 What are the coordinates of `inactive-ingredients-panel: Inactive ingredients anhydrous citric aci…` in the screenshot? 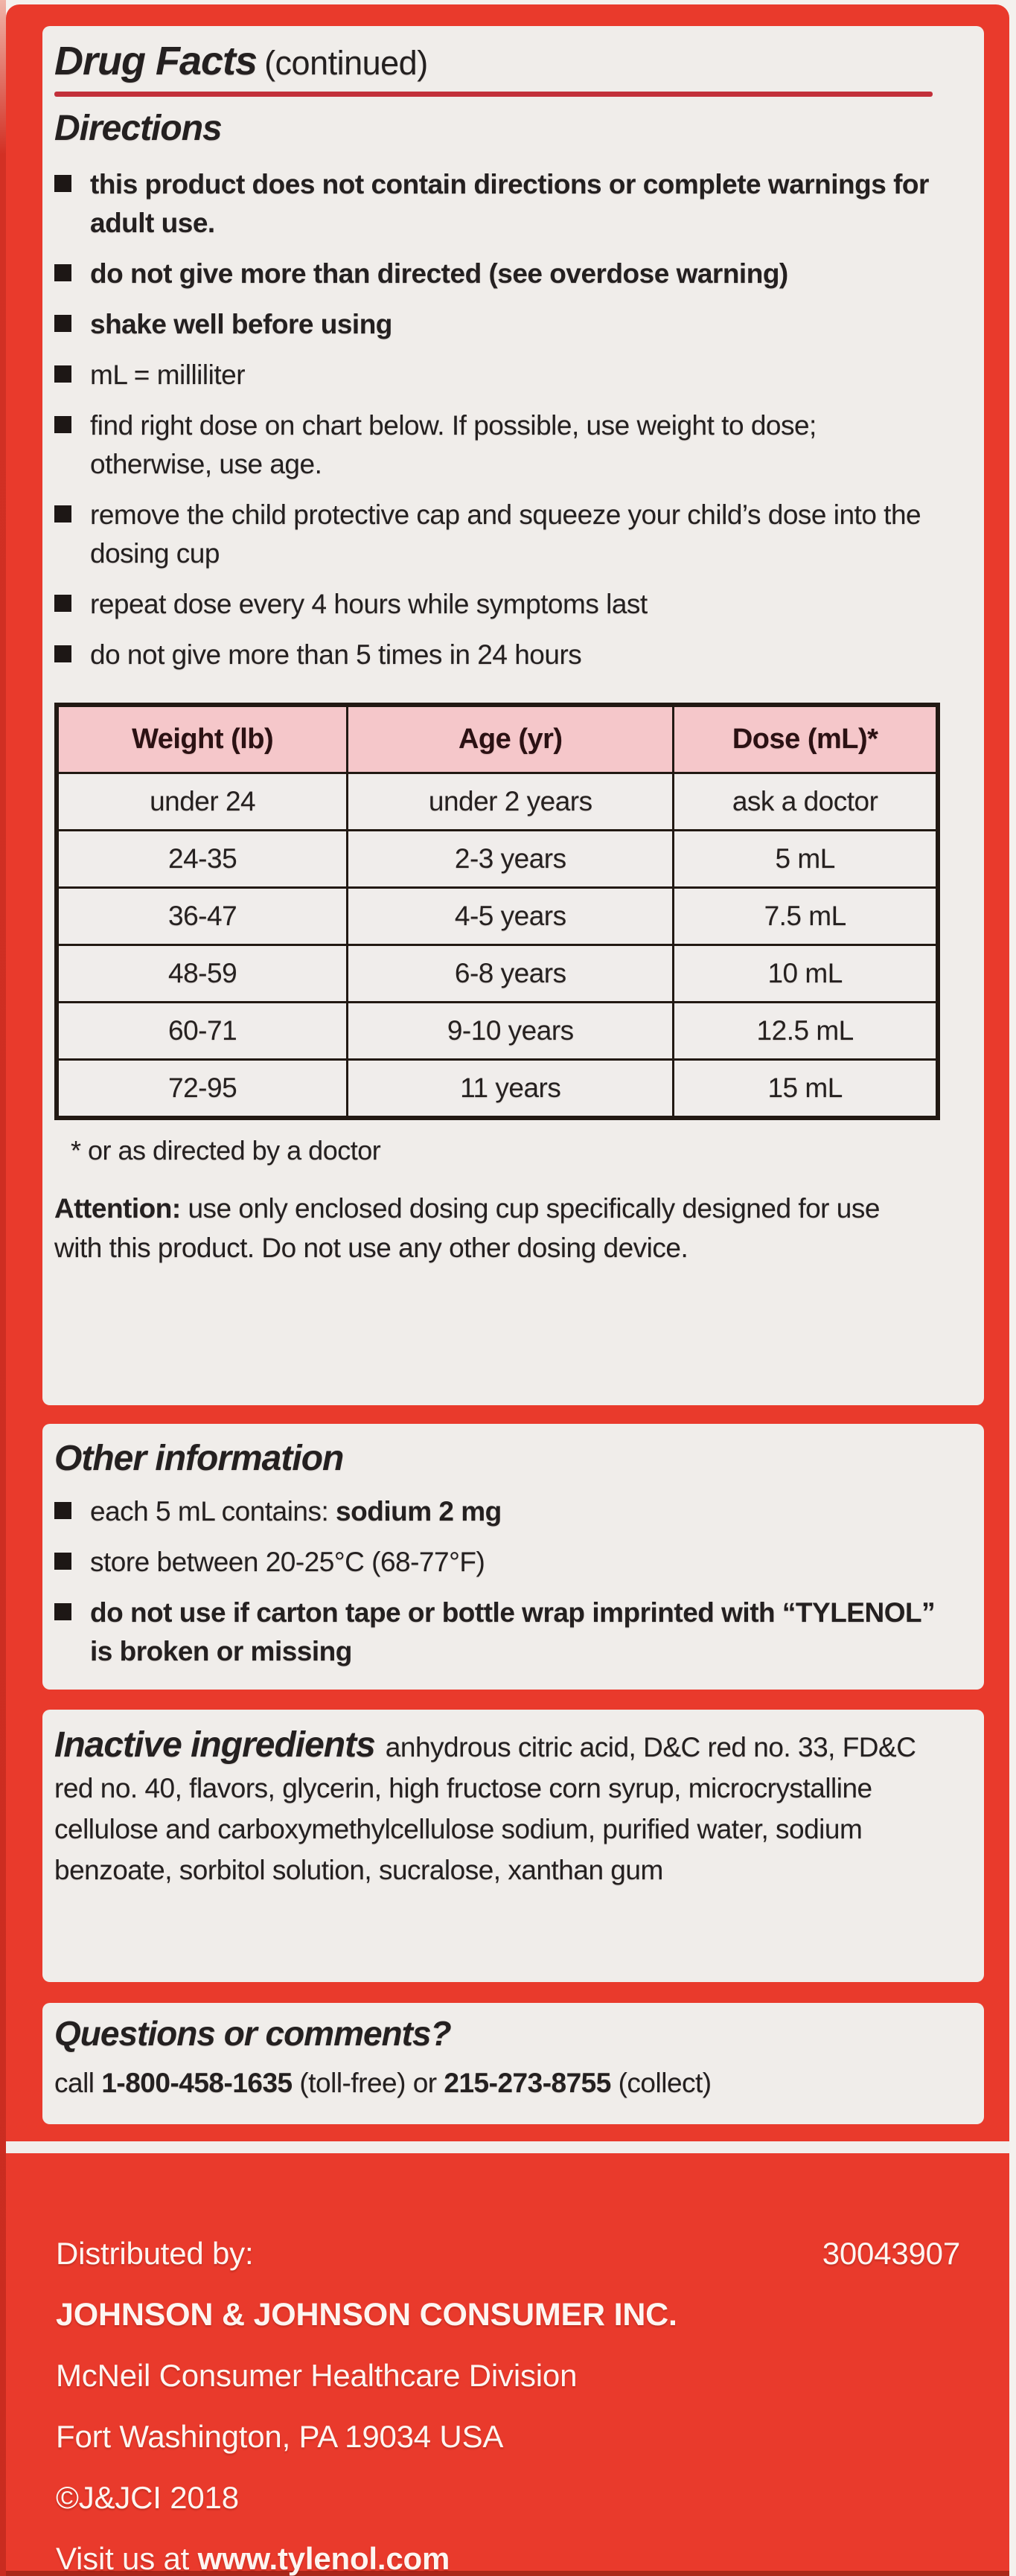 It's located at (513, 1846).